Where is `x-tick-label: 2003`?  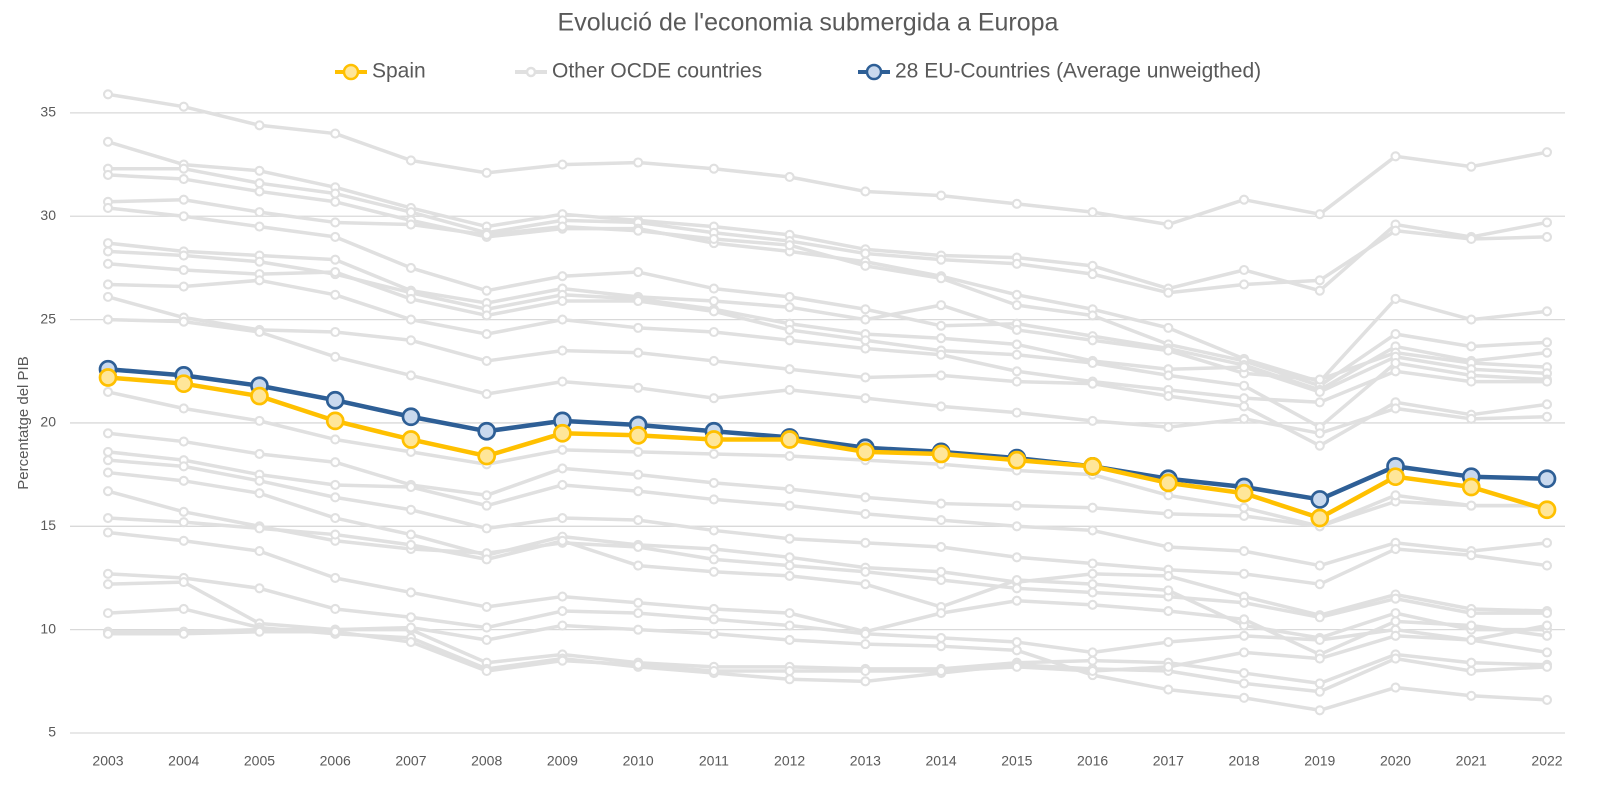 x-tick-label: 2003 is located at coordinates (107, 761).